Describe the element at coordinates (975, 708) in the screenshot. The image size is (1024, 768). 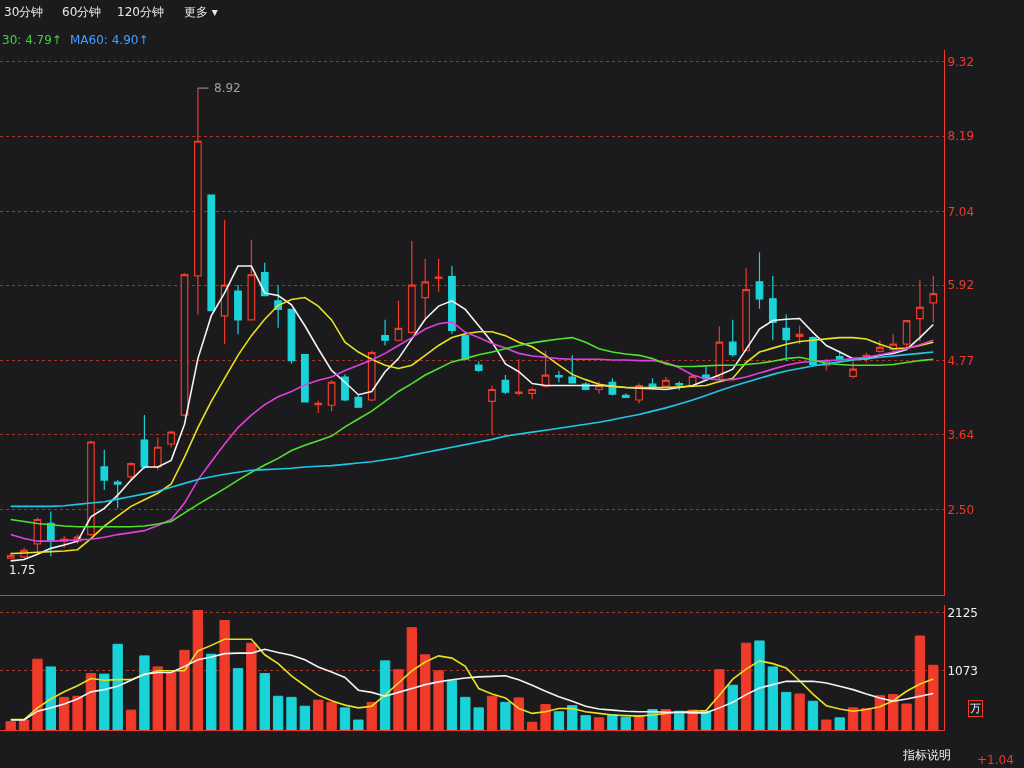
I see `y-axis-title: 万` at that location.